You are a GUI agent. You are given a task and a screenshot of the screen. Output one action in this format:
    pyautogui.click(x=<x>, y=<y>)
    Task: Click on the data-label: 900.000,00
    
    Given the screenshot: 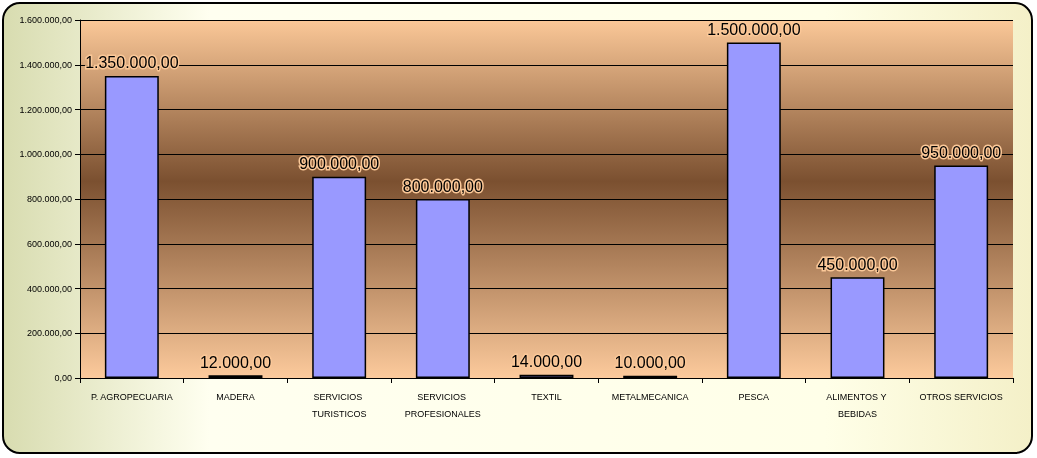 What is the action you would take?
    pyautogui.click(x=339, y=164)
    